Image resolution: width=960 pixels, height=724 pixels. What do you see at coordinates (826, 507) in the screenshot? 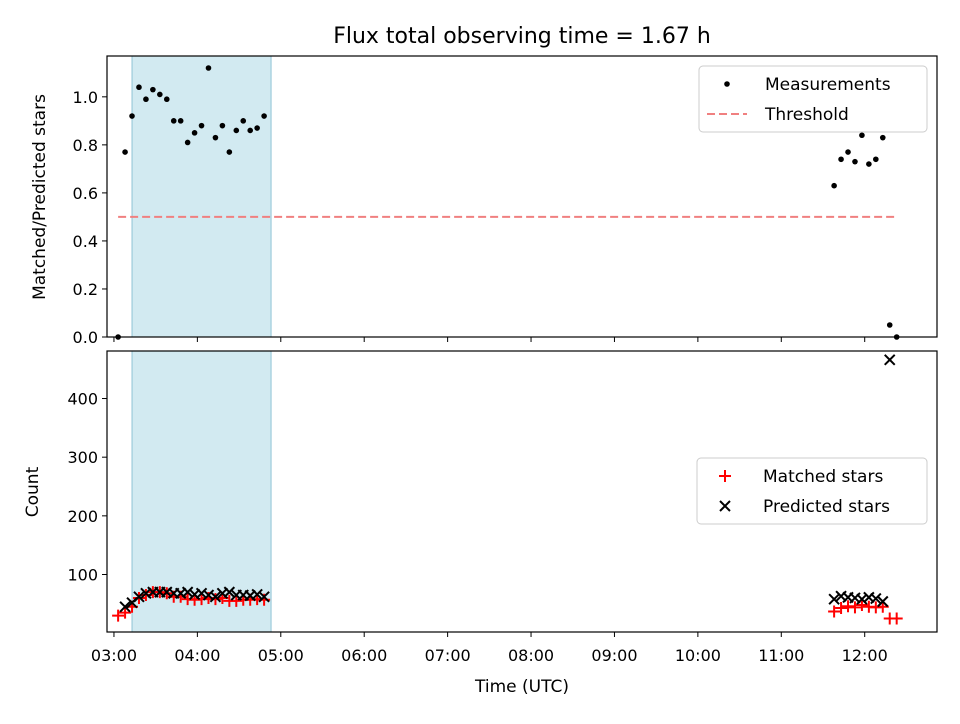
I see `bottom-legend-label: Predicted stars` at bounding box center [826, 507].